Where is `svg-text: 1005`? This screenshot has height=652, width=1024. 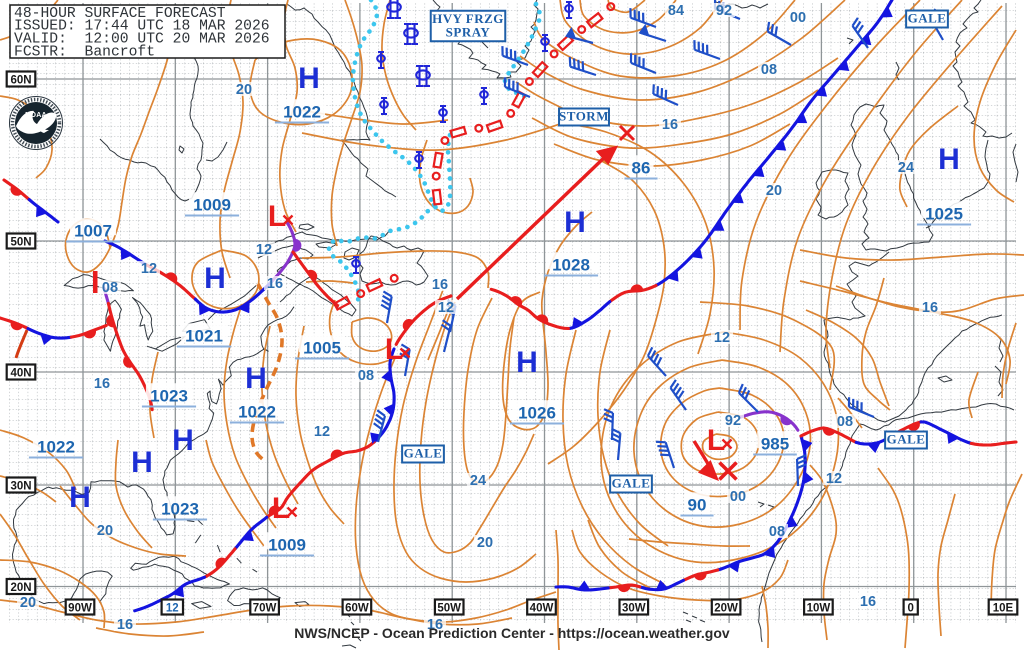
svg-text: 1005 is located at coordinates (322, 347).